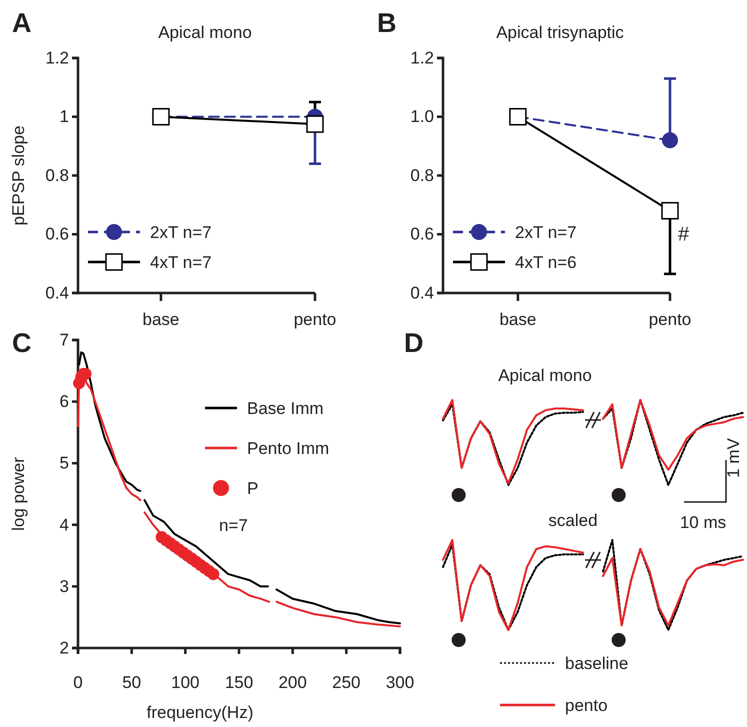  I want to click on y-tick-label: 1, so click(64, 116).